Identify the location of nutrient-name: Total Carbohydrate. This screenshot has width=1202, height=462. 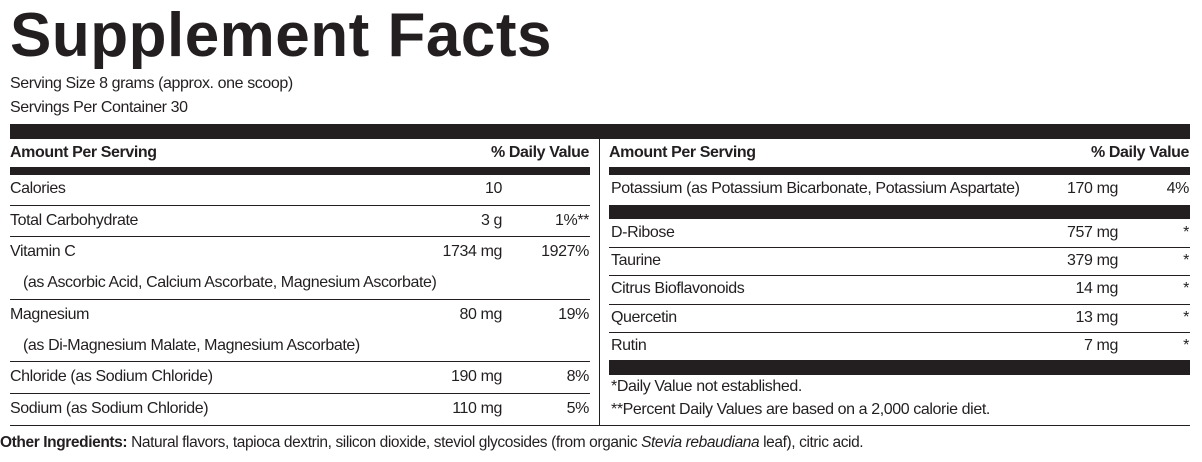
(74, 220).